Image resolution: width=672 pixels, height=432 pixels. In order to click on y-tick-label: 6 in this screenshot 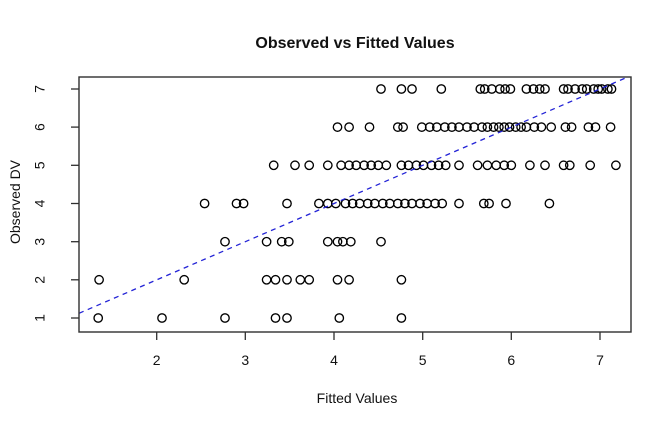, I will do `click(40, 127)`.